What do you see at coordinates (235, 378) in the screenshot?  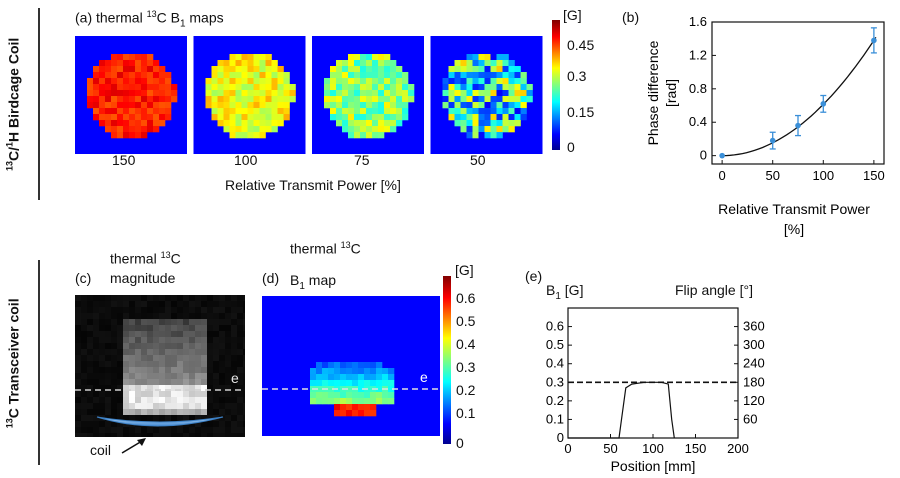 I see `panel-c-line-label: e` at bounding box center [235, 378].